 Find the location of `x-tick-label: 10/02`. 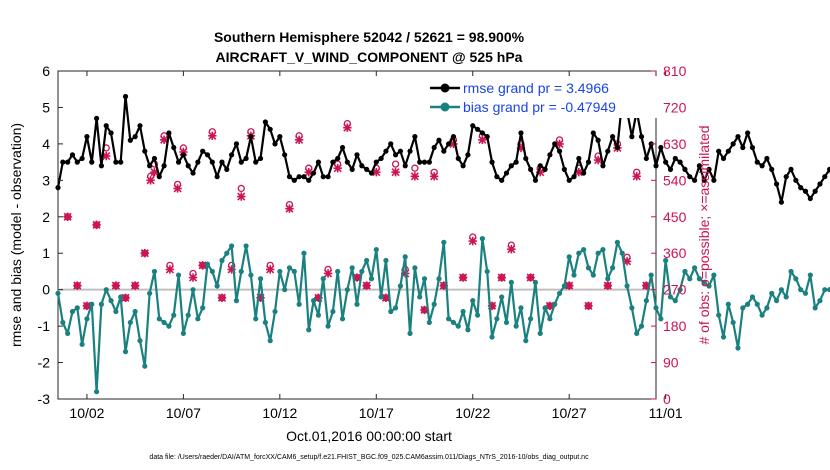

x-tick-label: 10/02 is located at coordinates (86, 413).